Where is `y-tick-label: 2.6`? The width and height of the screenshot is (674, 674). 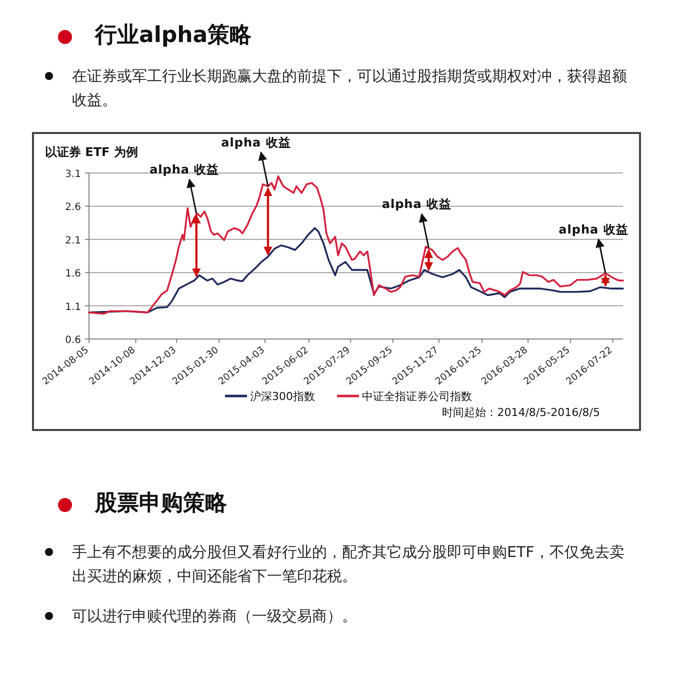
y-tick-label: 2.6 is located at coordinates (73, 208).